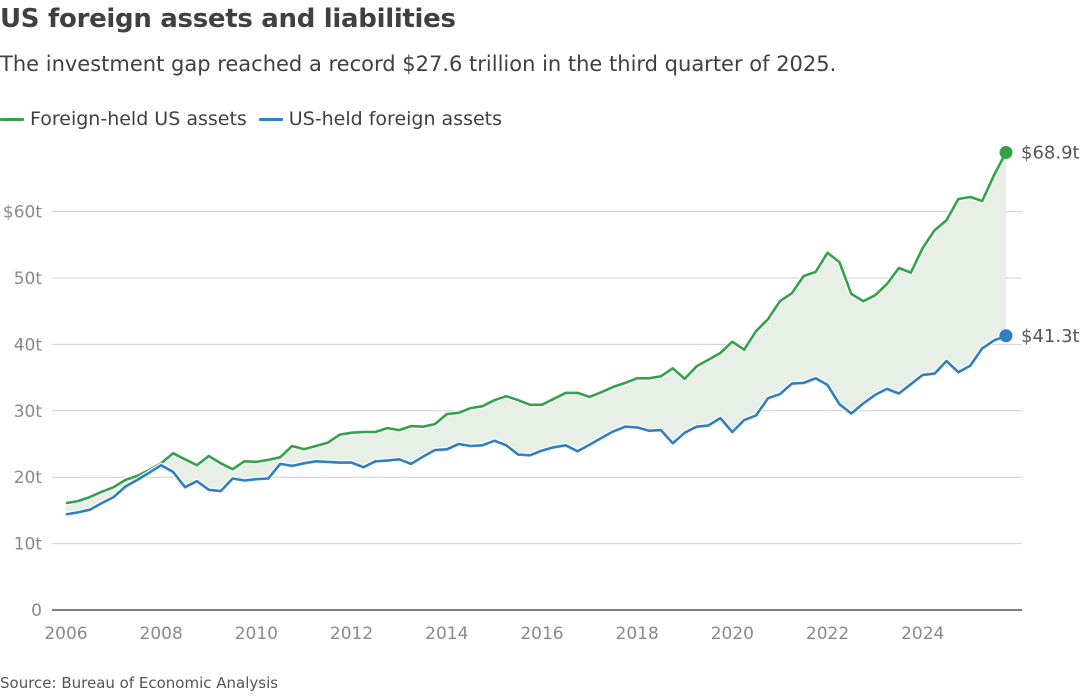 The width and height of the screenshot is (1080, 698). I want to click on y-tick-label: 0, so click(36, 611).